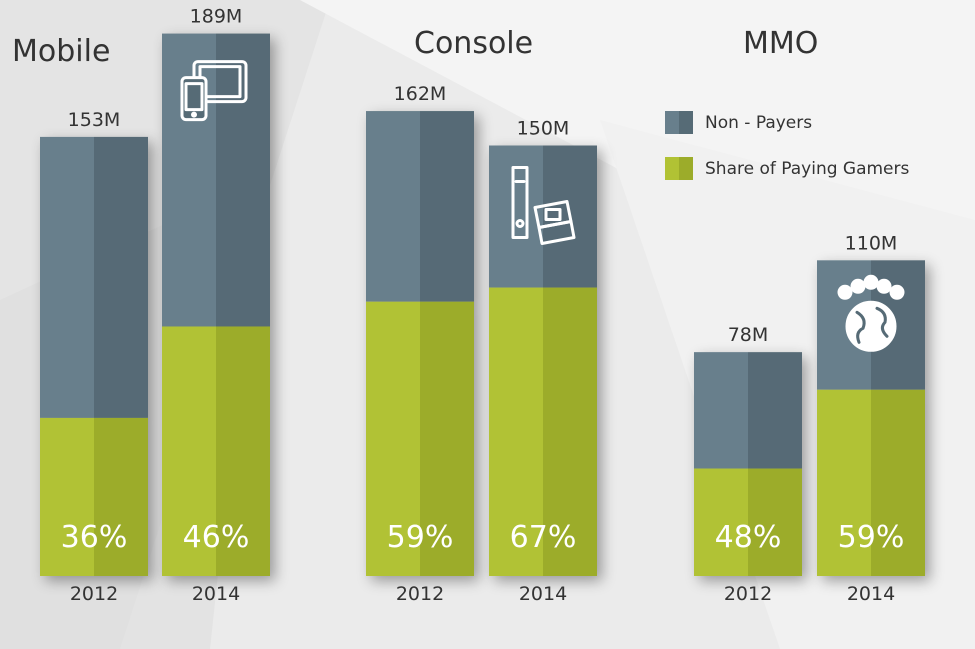 This screenshot has height=649, width=975. What do you see at coordinates (758, 123) in the screenshot?
I see `legend-label-non-payers: Non - Payers` at bounding box center [758, 123].